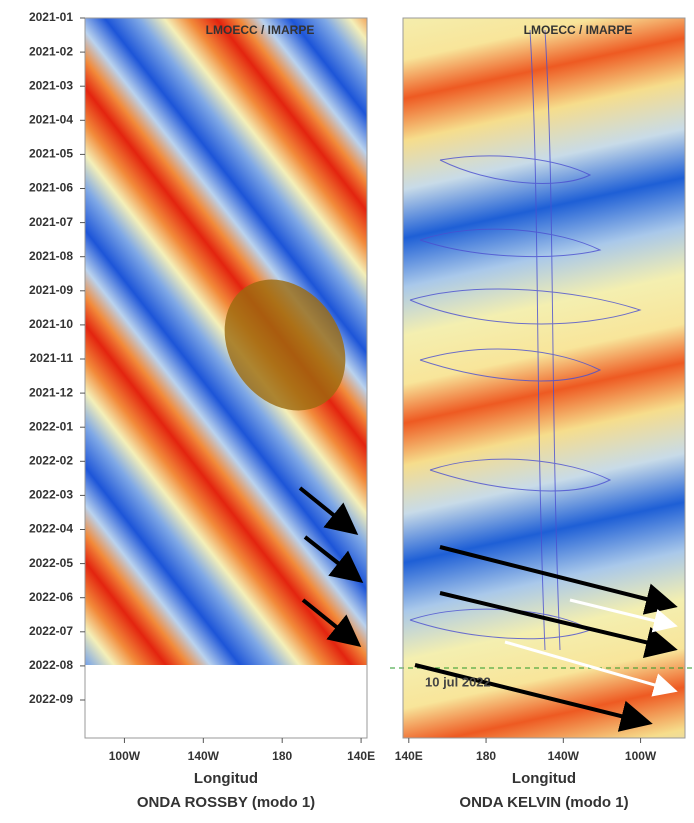 The image size is (694, 823). Describe the element at coordinates (51, 188) in the screenshot. I see `y-tick-label: 2021-06` at that location.